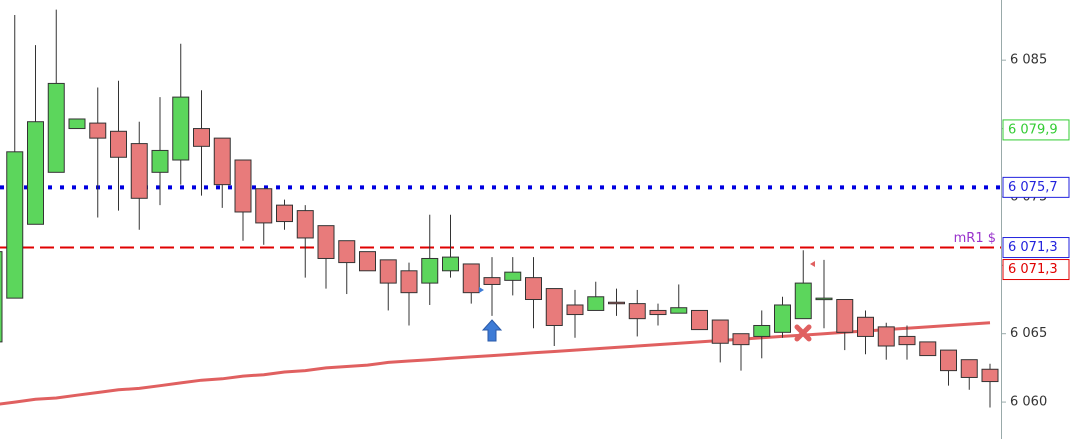 The image size is (1070, 439). Describe the element at coordinates (1033, 129) in the screenshot. I see `price-tag-label: 6 079,9` at that location.